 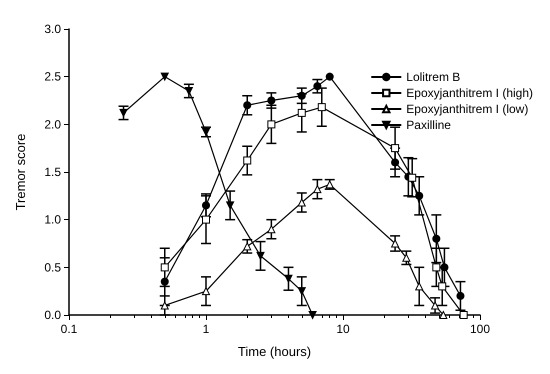 What do you see at coordinates (53, 77) in the screenshot?
I see `y-tick-label: 2.5` at bounding box center [53, 77].